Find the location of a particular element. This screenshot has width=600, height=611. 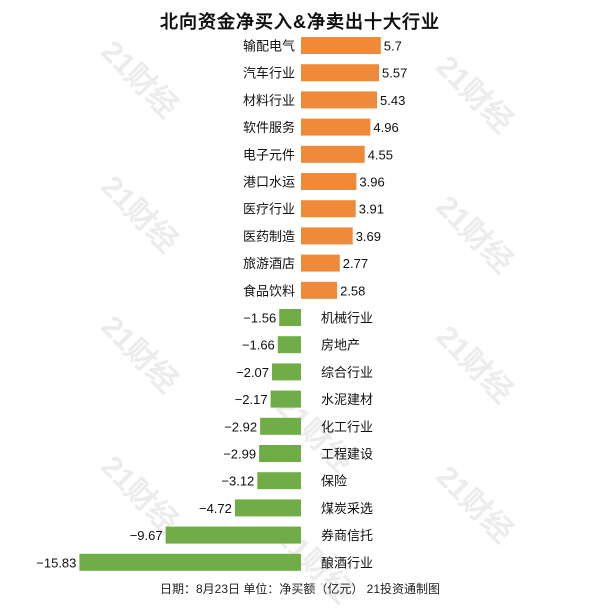

value-label: 4.55 is located at coordinates (380, 154).